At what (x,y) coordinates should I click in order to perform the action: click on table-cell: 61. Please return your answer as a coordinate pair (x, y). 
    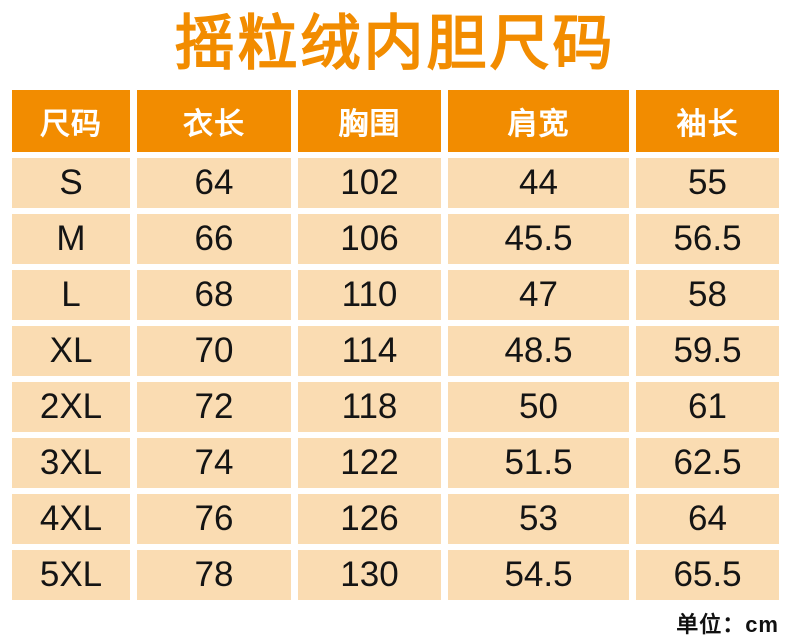
    Looking at the image, I should click on (707, 407).